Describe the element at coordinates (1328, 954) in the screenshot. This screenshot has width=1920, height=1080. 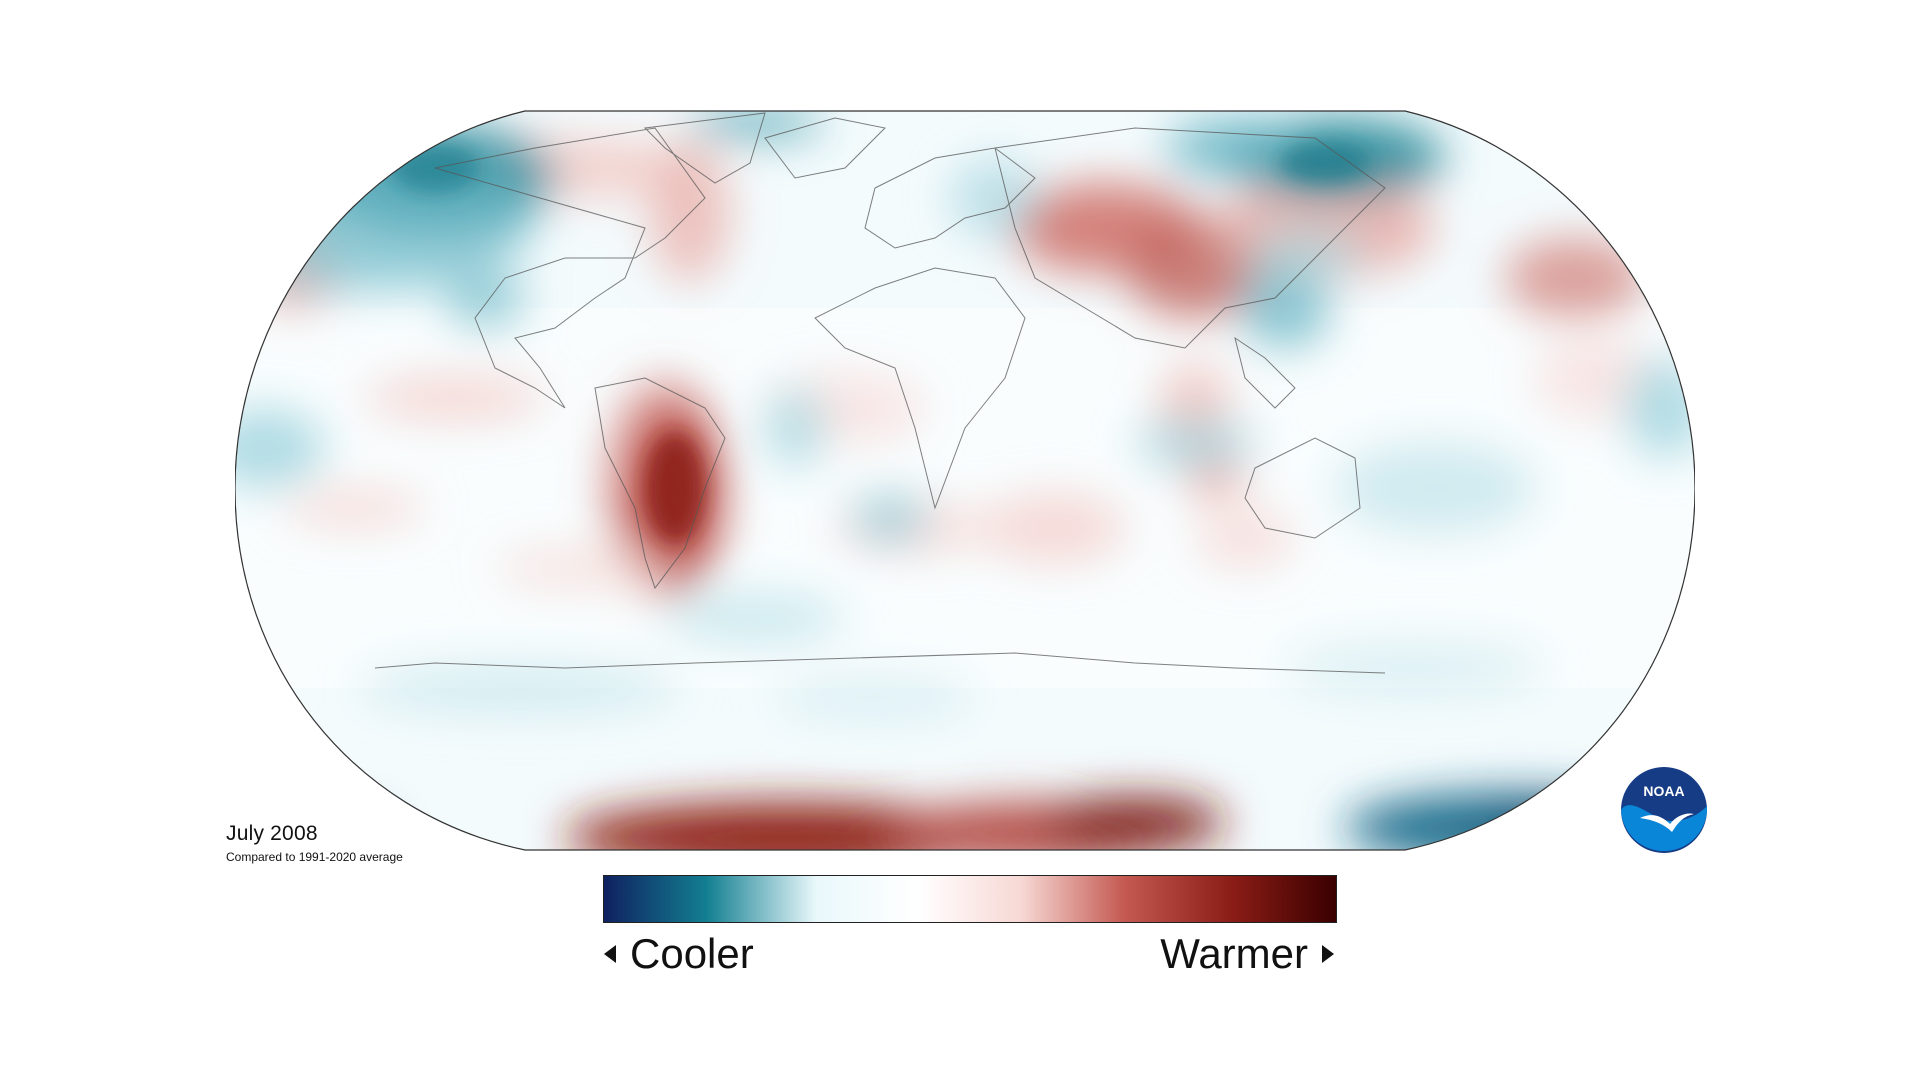
I see `right-arrow-icon` at that location.